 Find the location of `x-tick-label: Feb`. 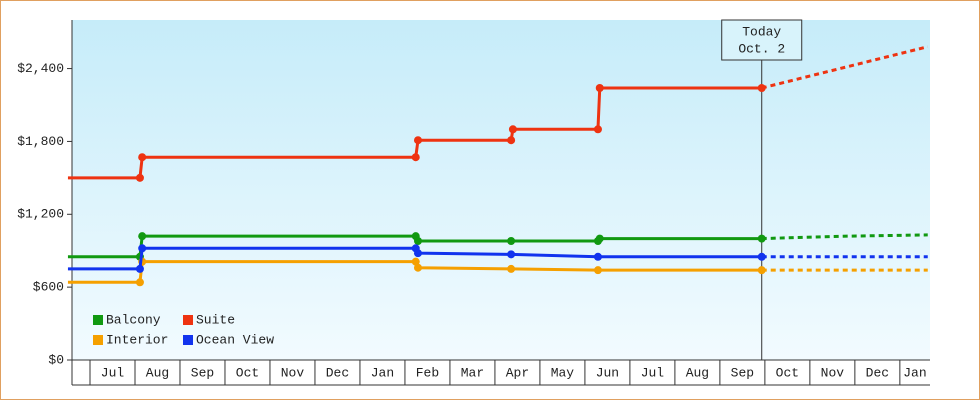

x-tick-label: Feb is located at coordinates (427, 372).